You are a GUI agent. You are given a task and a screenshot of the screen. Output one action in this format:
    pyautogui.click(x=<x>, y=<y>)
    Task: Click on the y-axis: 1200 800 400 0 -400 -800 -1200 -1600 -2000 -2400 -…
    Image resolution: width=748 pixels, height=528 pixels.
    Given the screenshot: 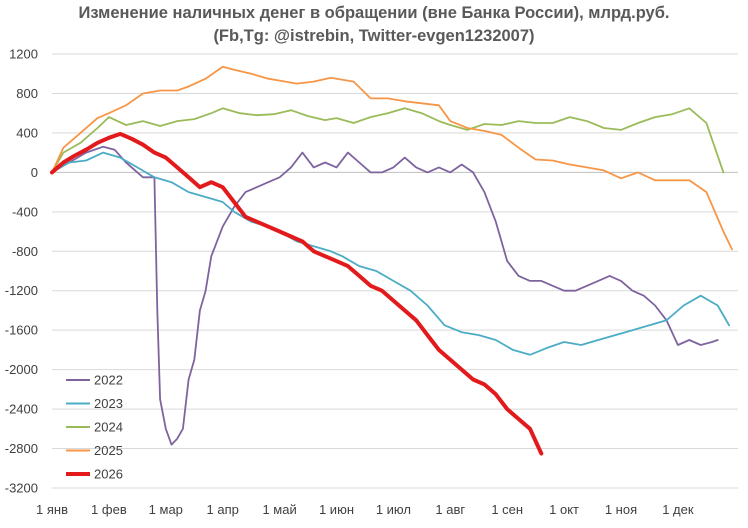 What is the action you would take?
    pyautogui.click(x=21, y=271)
    